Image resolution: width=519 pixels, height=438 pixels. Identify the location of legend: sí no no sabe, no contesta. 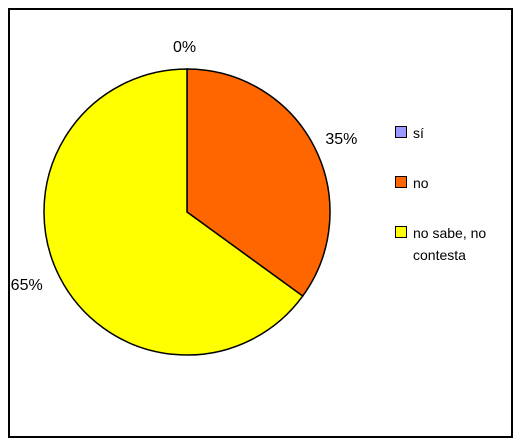
(455, 208).